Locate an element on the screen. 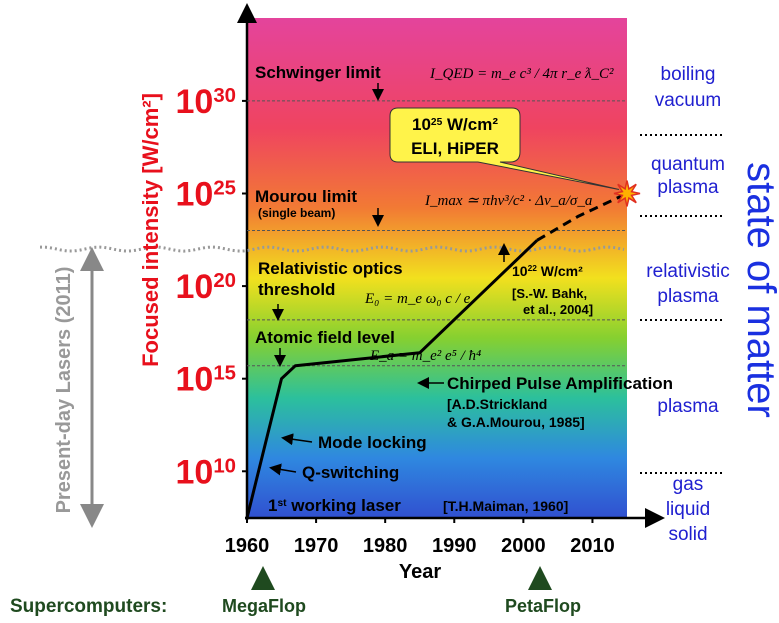 The width and height of the screenshot is (779, 623). event-ref: & G.A.Mourou, 1985] is located at coordinates (516, 422).